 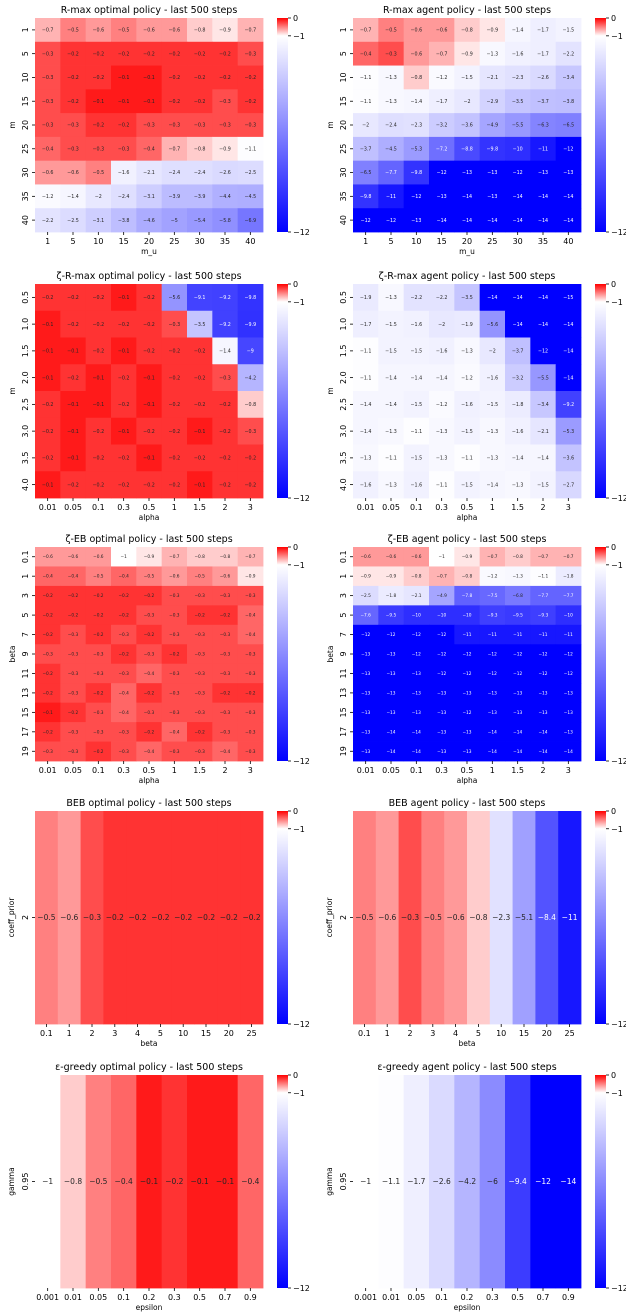 I want to click on y-tick-label: 5, so click(x=343, y=53).